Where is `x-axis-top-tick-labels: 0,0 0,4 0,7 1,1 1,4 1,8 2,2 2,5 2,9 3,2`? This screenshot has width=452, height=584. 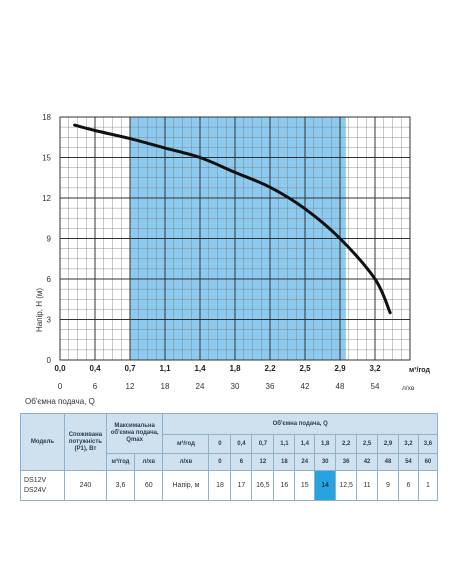
x-axis-top-tick-labels: 0,0 0,4 0,7 1,1 1,4 1,8 2,2 2,5 2,9 3,2 is located at coordinates (217, 368).